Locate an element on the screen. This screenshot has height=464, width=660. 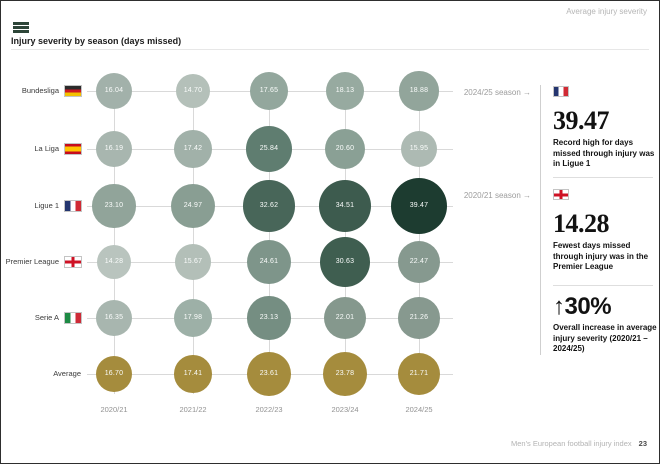
bubble-premier-league-2020-21: 14.28 is located at coordinates (113, 261).